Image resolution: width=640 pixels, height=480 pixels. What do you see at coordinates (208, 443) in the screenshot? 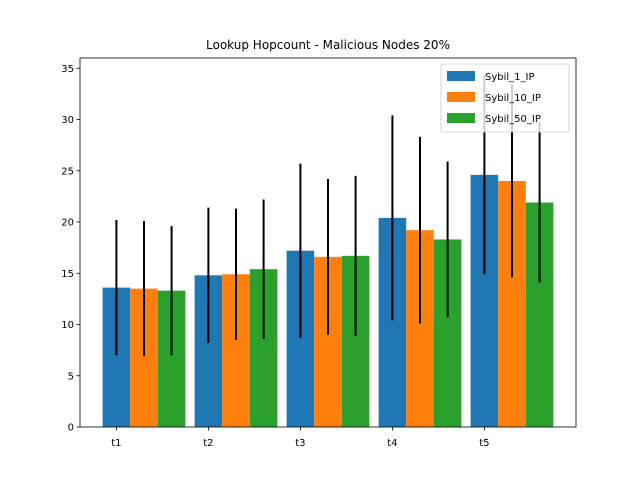
I see `x-tick-label: t2` at bounding box center [208, 443].